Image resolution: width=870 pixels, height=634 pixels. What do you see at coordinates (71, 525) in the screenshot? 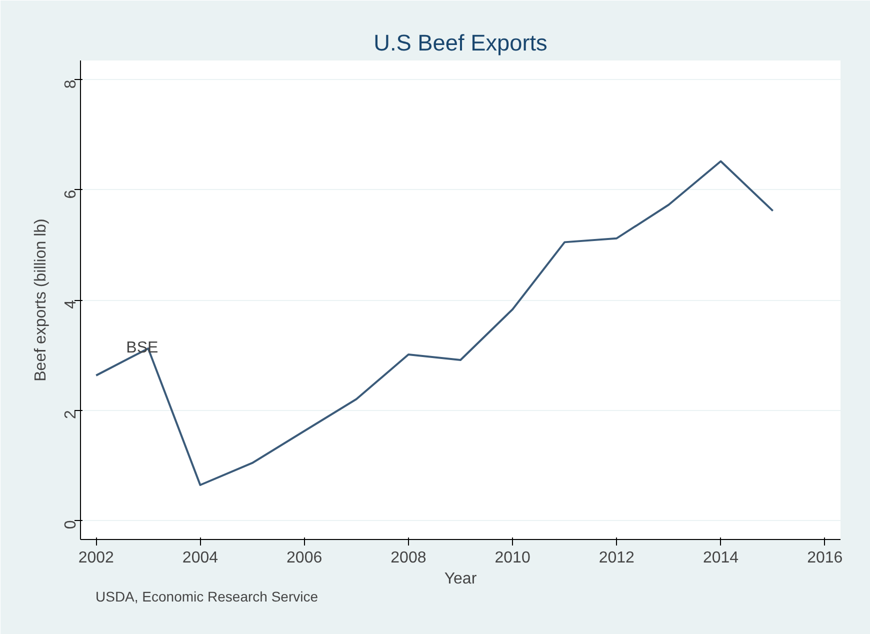
I see `y-tick-label: 0` at bounding box center [71, 525].